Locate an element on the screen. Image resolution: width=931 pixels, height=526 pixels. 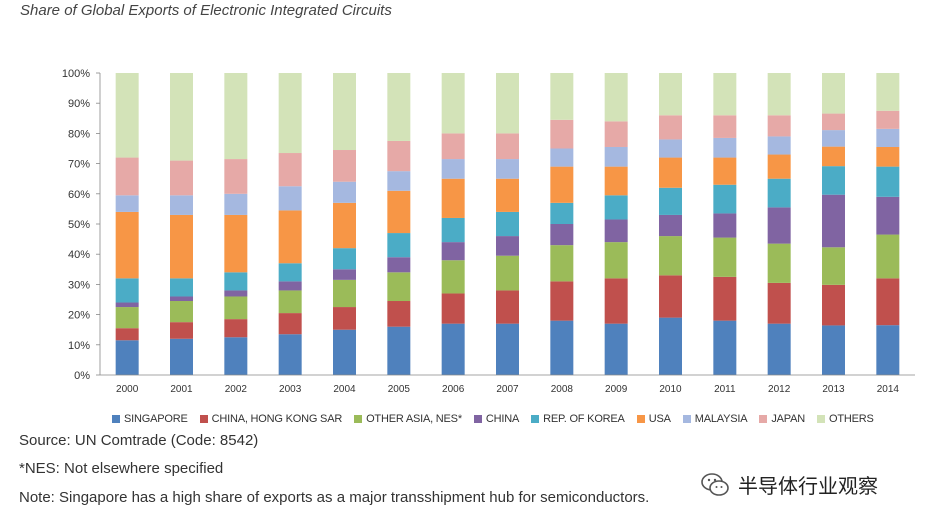
y-tick-label: 90% is located at coordinates (79, 104).